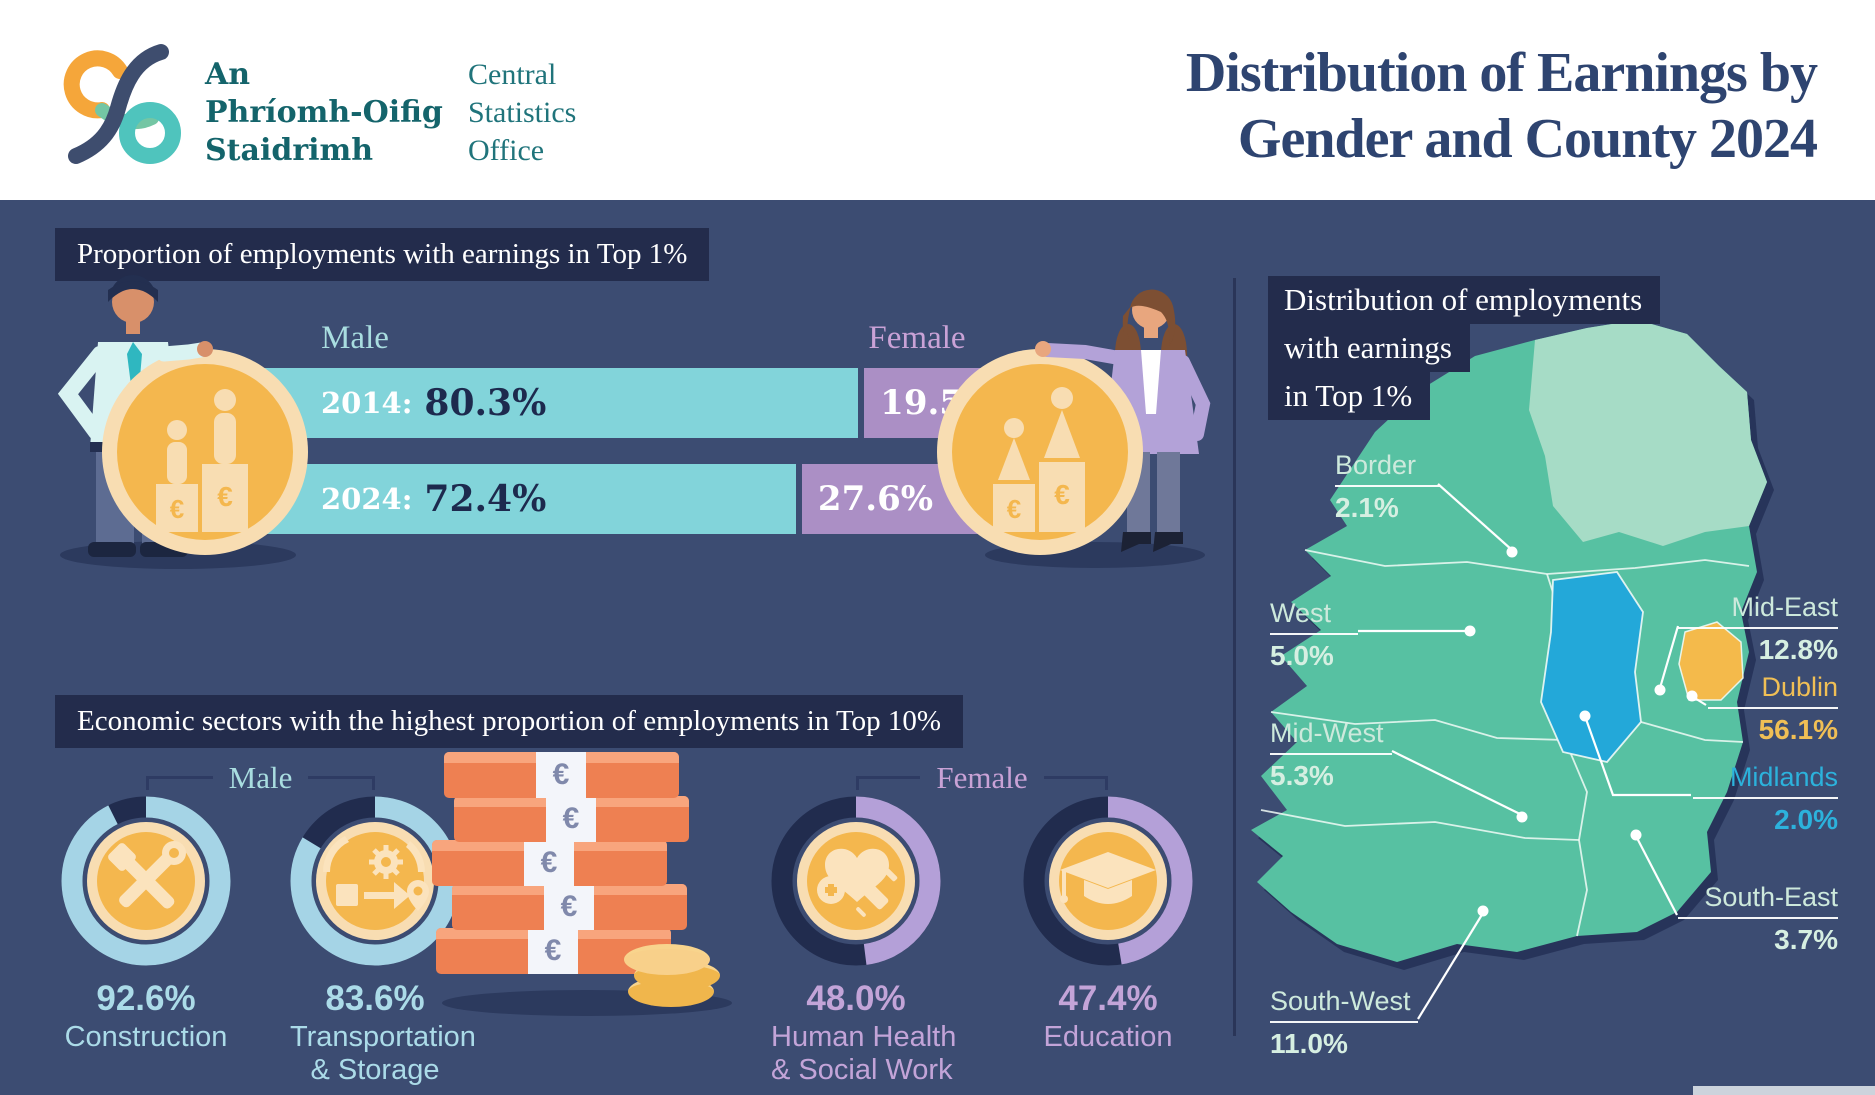 Image resolution: width=1875 pixels, height=1095 pixels. What do you see at coordinates (875, 499) in the screenshot?
I see `bar-female-pct: 27.6%` at bounding box center [875, 499].